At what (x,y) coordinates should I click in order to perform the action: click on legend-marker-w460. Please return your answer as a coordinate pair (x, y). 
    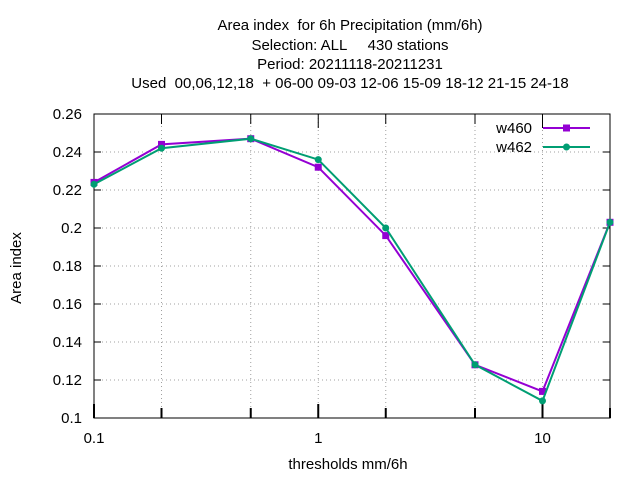
    Looking at the image, I should click on (566, 128).